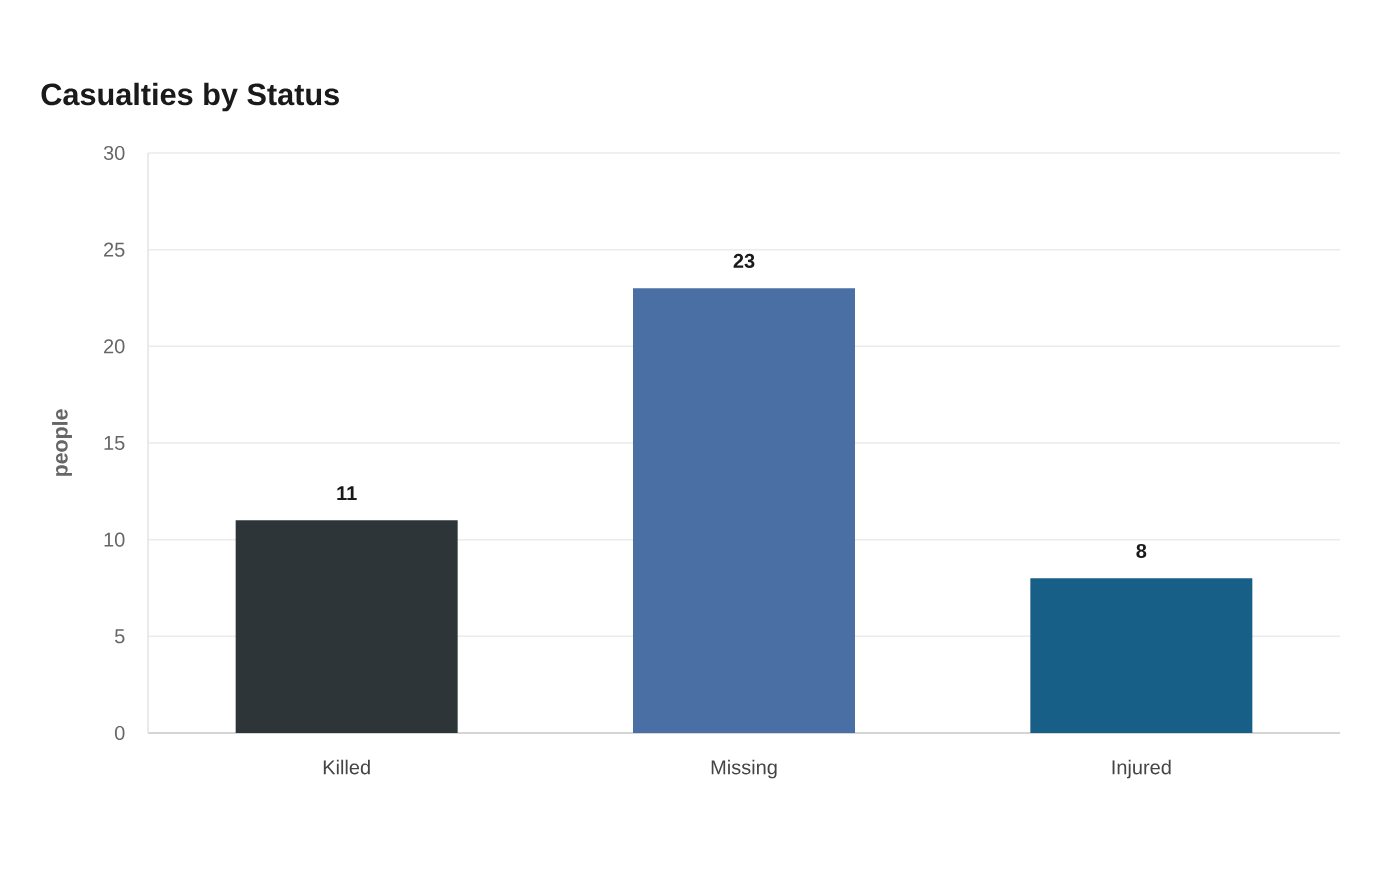  What do you see at coordinates (114, 346) in the screenshot?
I see `y-tick-label: 20` at bounding box center [114, 346].